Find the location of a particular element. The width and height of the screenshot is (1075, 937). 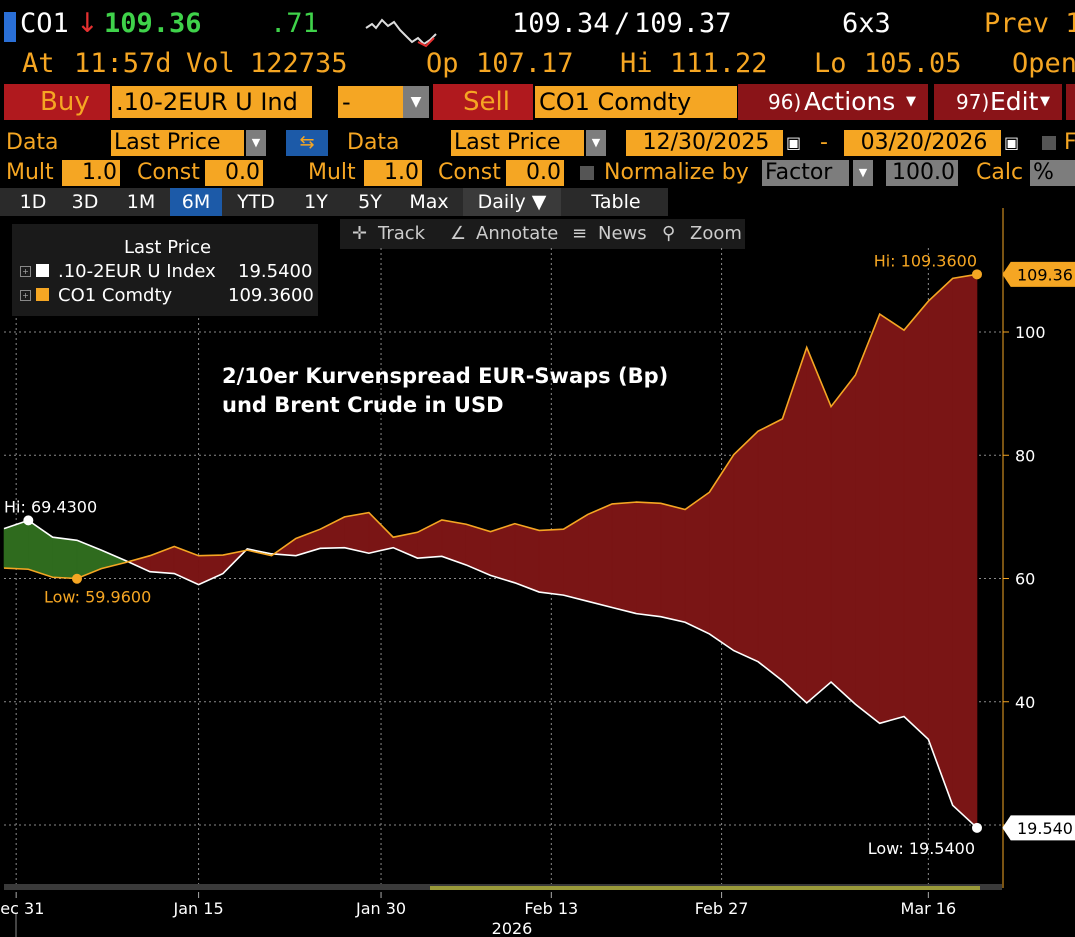

data-field-2-dropdown-icon: ▼ is located at coordinates (596, 143).